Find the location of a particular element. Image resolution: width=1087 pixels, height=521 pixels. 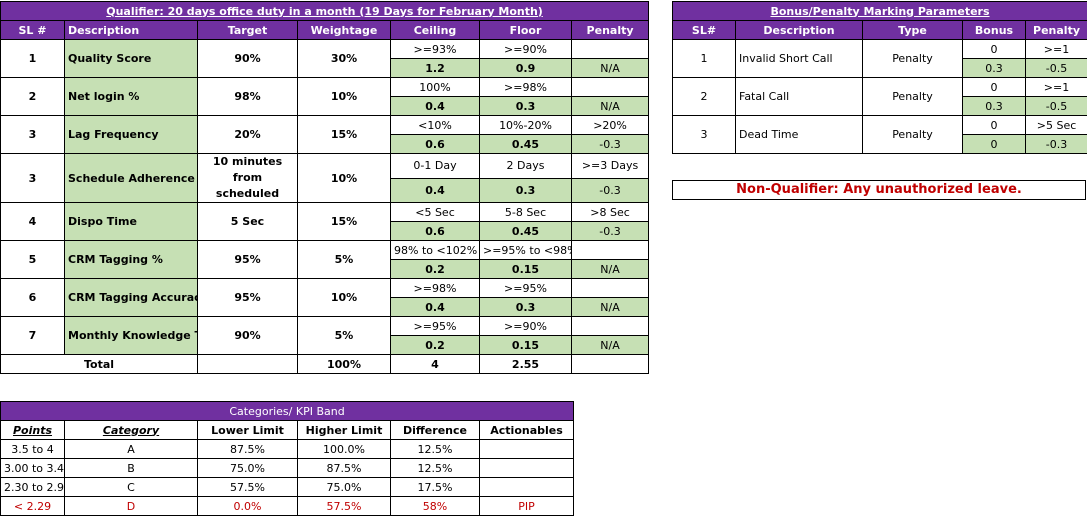

header-weightage: Weightage is located at coordinates (344, 30).